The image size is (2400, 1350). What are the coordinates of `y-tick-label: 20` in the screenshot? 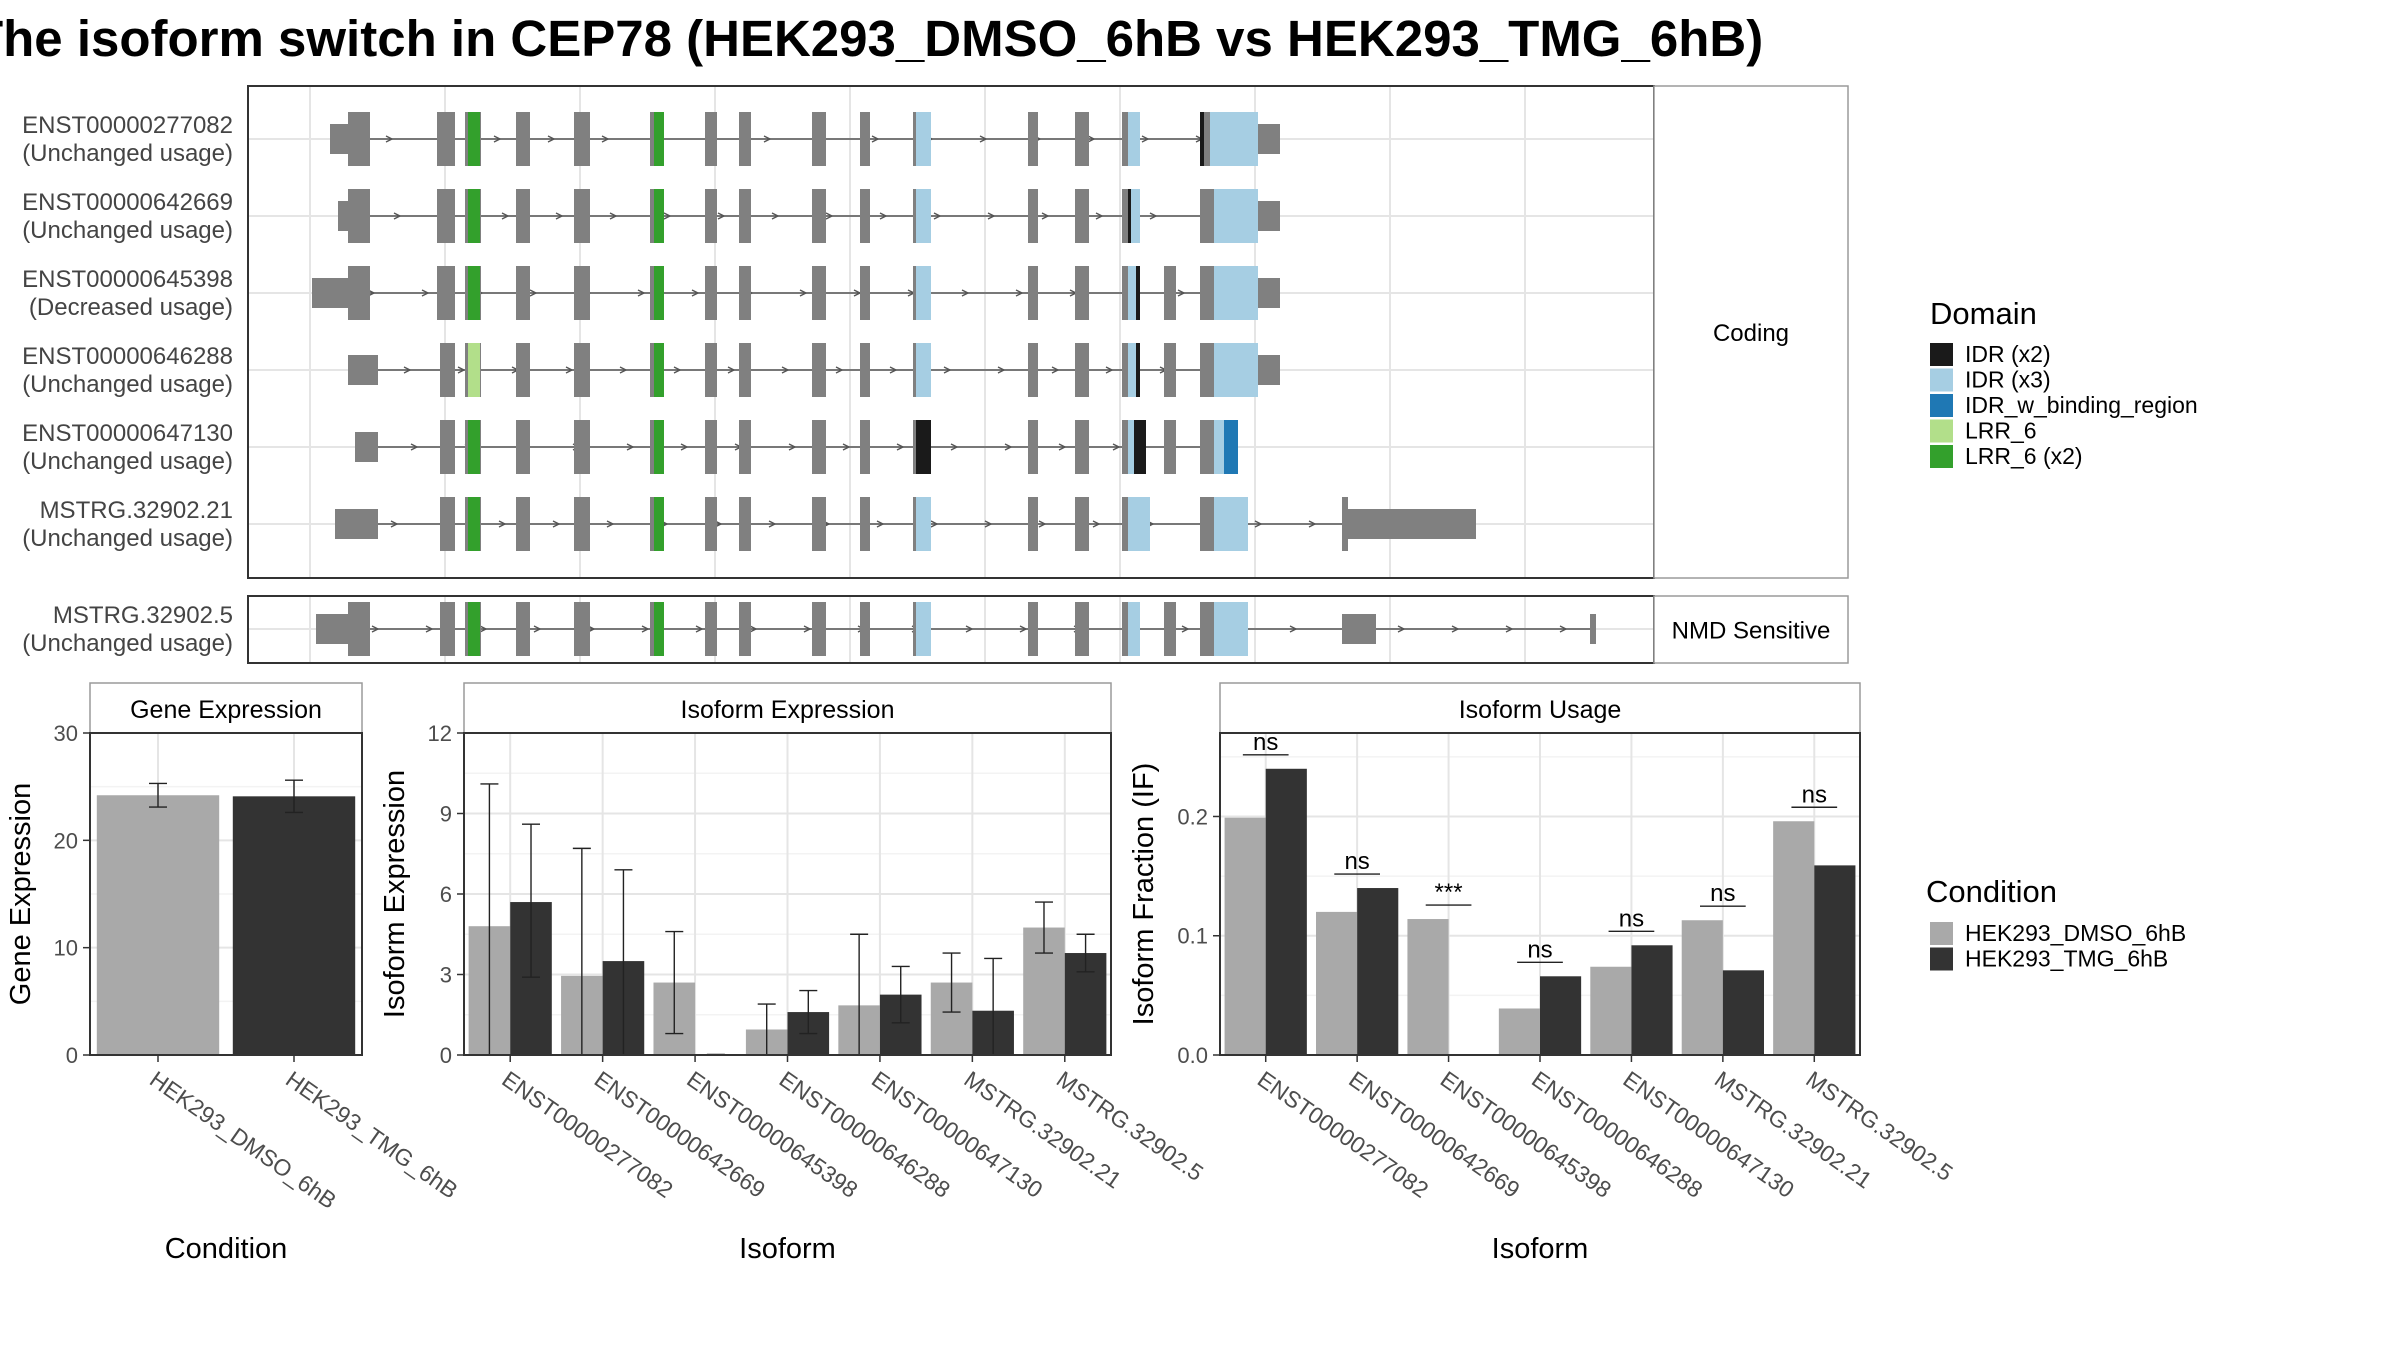 It's located at (66, 840).